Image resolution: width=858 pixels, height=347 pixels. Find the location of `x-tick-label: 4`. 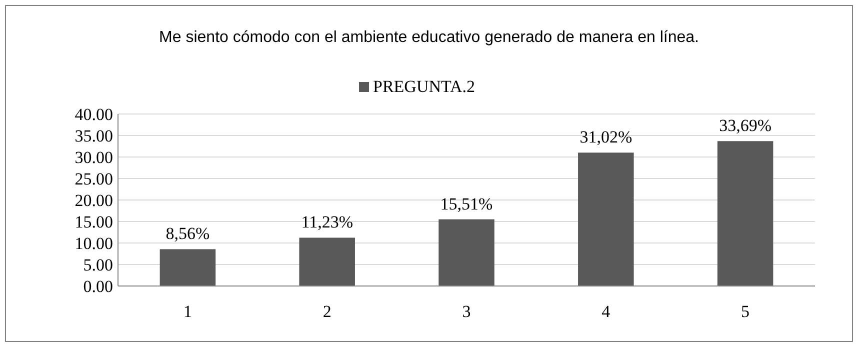

x-tick-label: 4 is located at coordinates (606, 311).